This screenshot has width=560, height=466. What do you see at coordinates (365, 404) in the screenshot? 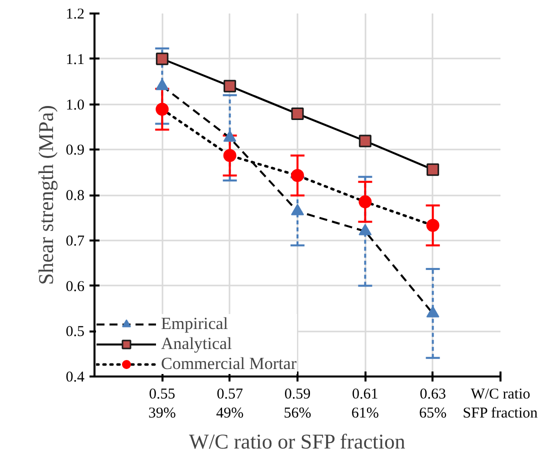
I see `x-tick-label: 0.61 61%` at bounding box center [365, 404].